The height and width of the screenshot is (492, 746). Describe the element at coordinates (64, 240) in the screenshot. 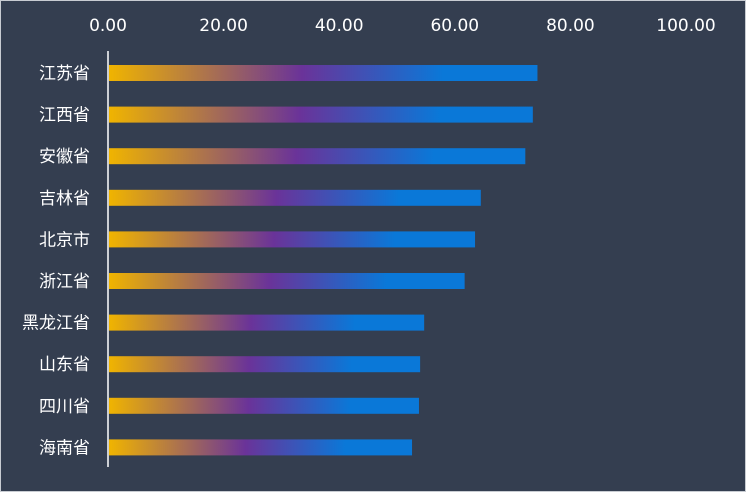

I see `category-label: 北京市` at that location.